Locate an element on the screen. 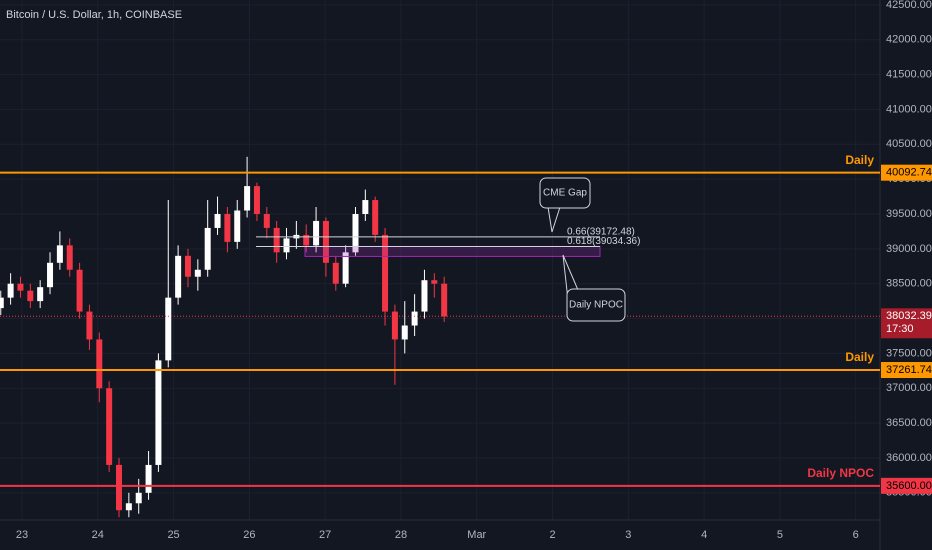  current-price-label: 38032.39 is located at coordinates (909, 316).